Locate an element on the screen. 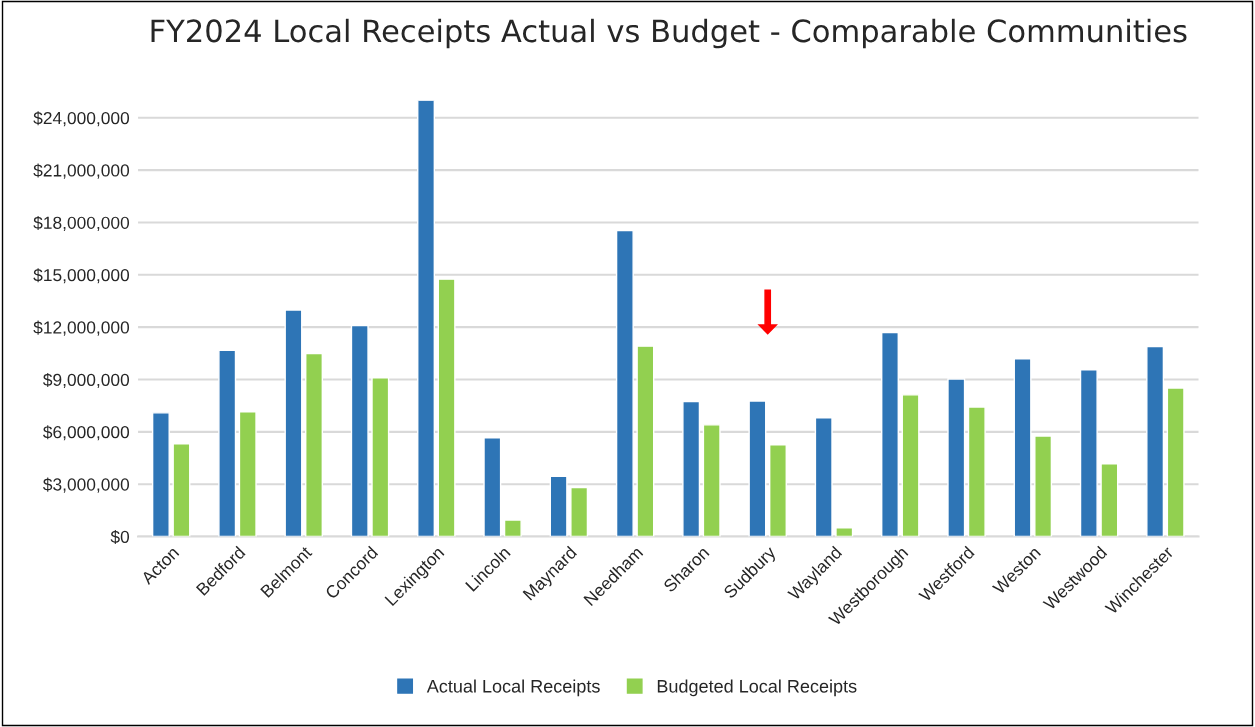 This screenshot has width=1255, height=727. y-tick-label: $6,000,000 is located at coordinates (86, 433).